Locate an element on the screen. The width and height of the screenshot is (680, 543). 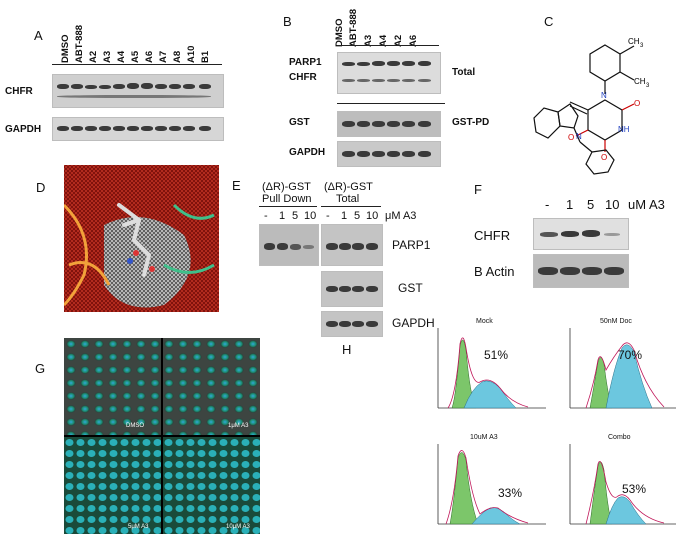
tile-label-10um: 10μM A3 is located at coordinates (238, 527).